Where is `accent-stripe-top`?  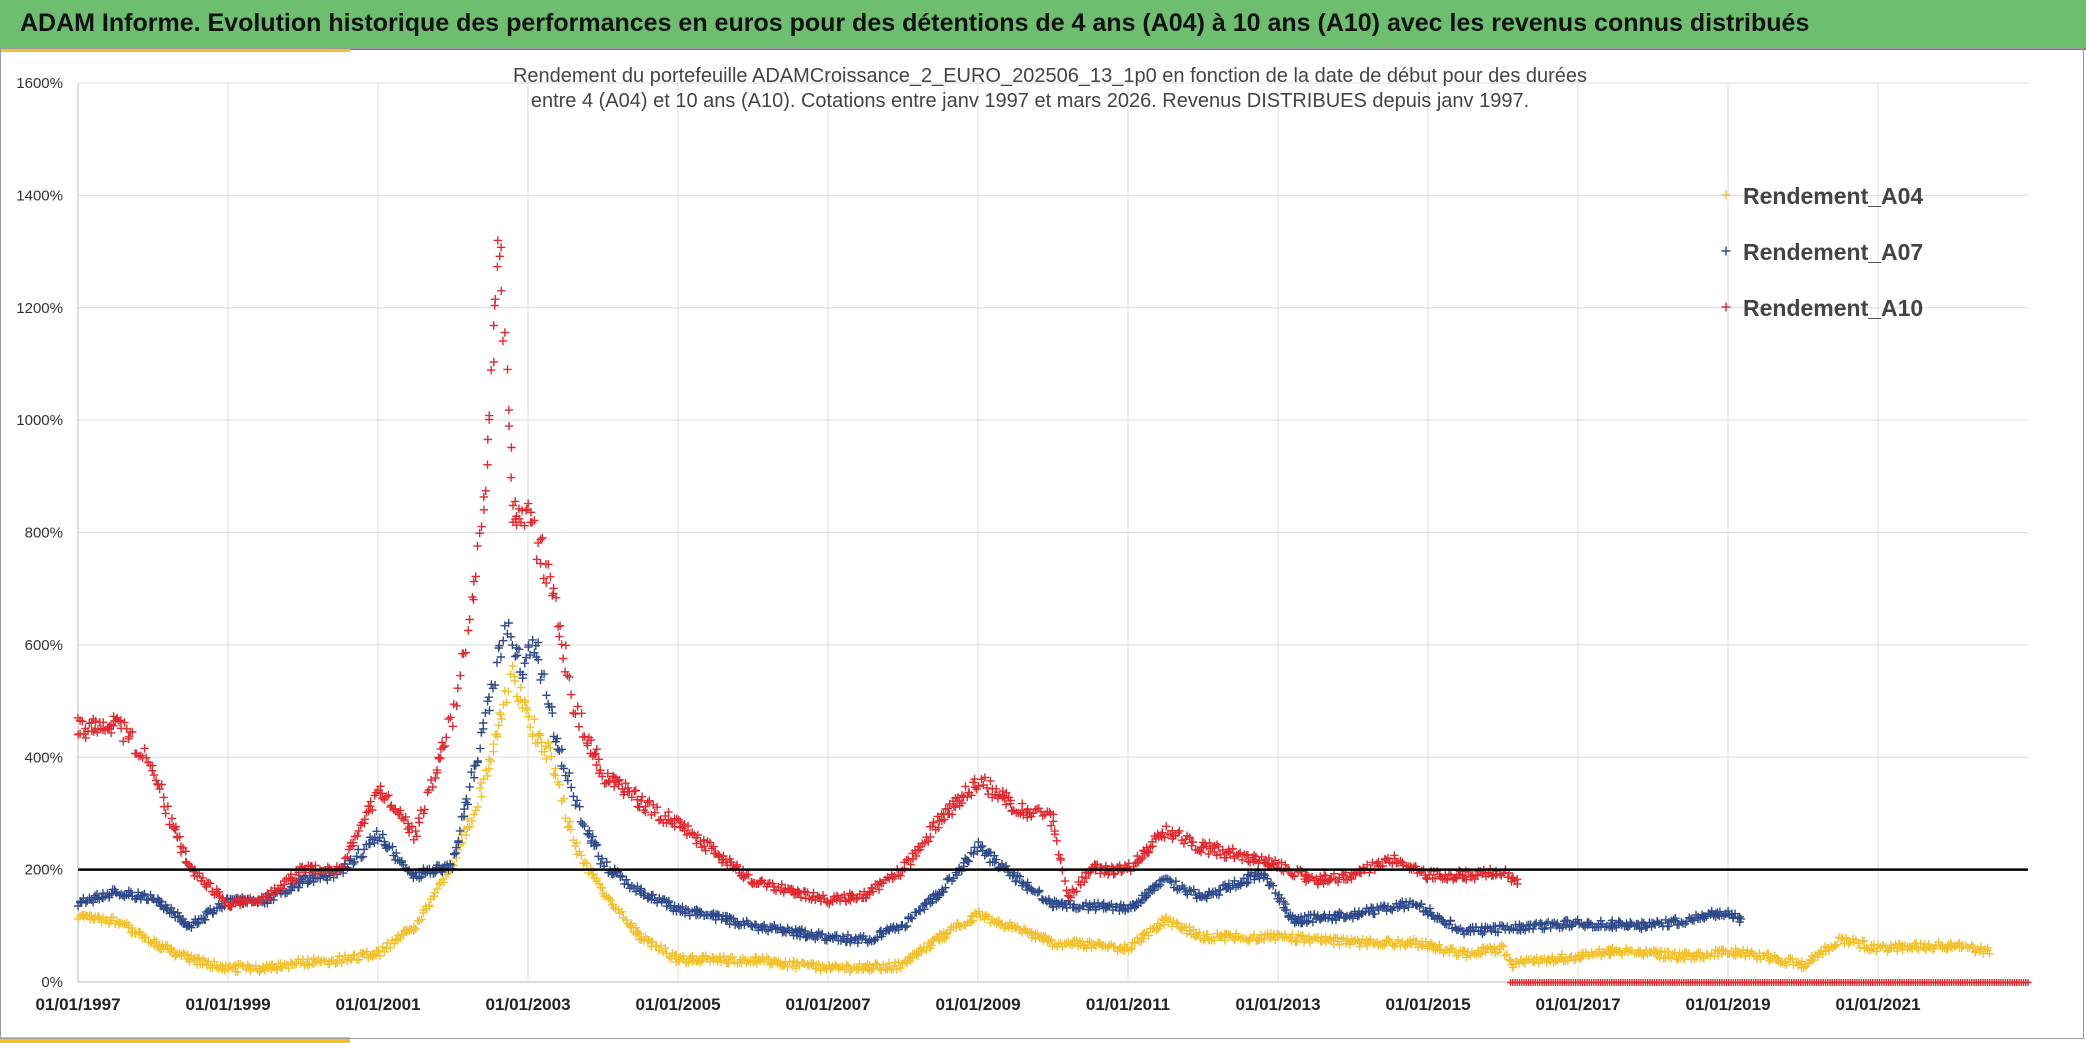 accent-stripe-top is located at coordinates (175, 50).